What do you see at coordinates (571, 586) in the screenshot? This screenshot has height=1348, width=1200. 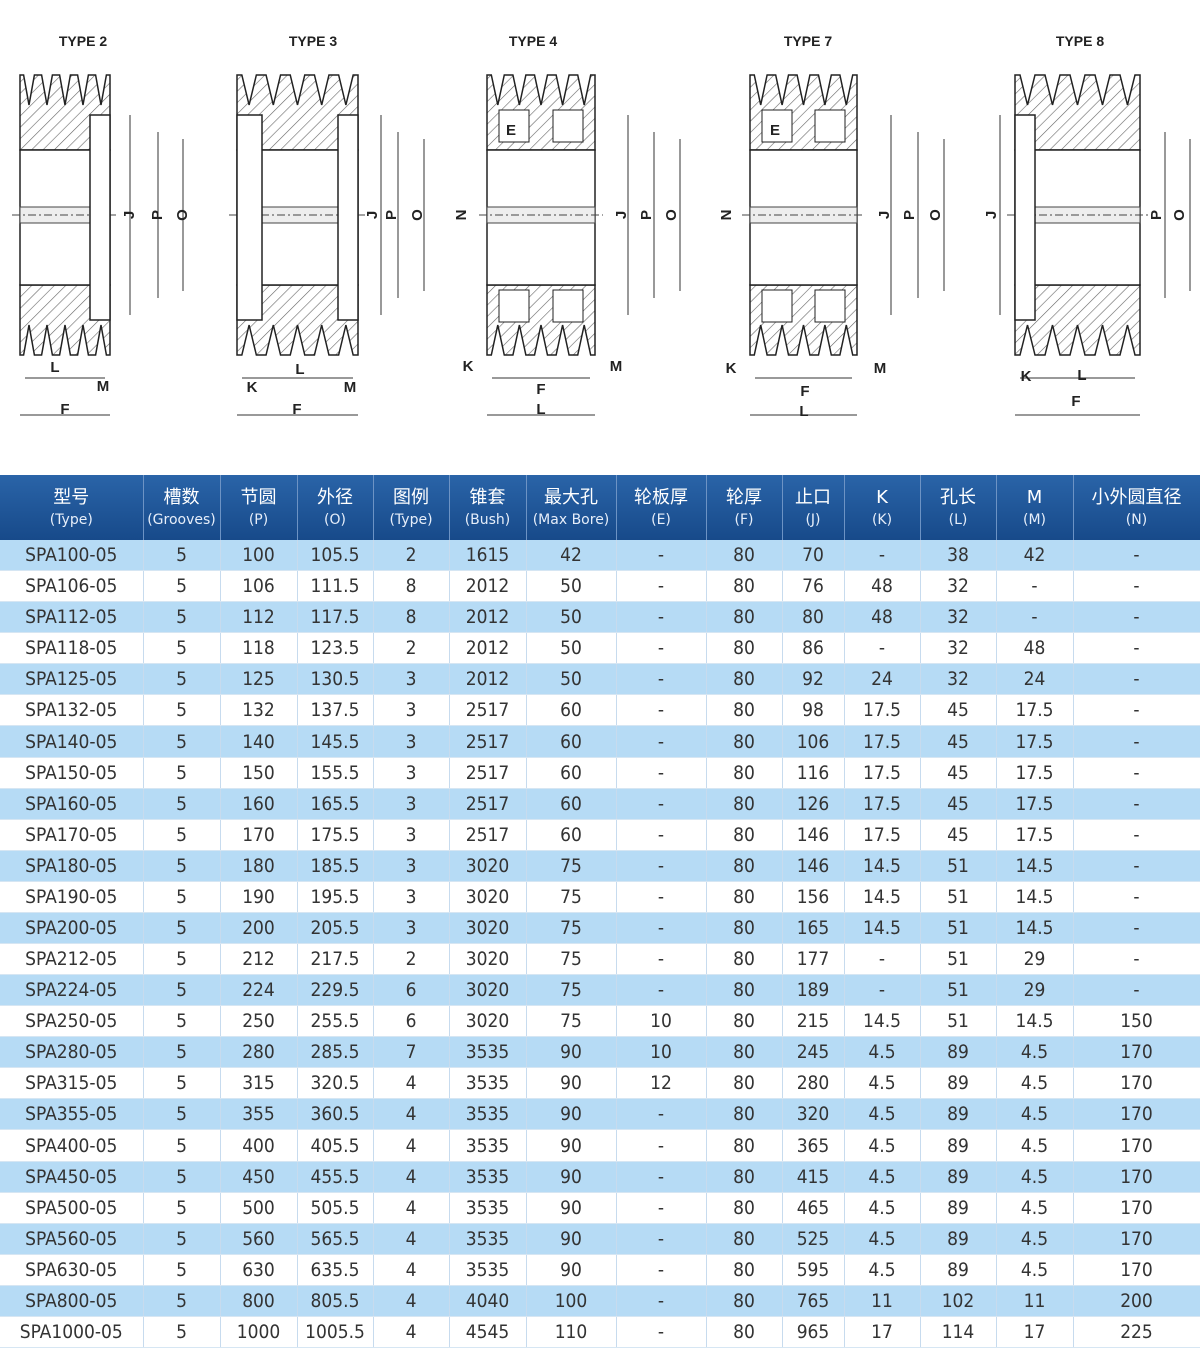 I see `table-cell: 50` at bounding box center [571, 586].